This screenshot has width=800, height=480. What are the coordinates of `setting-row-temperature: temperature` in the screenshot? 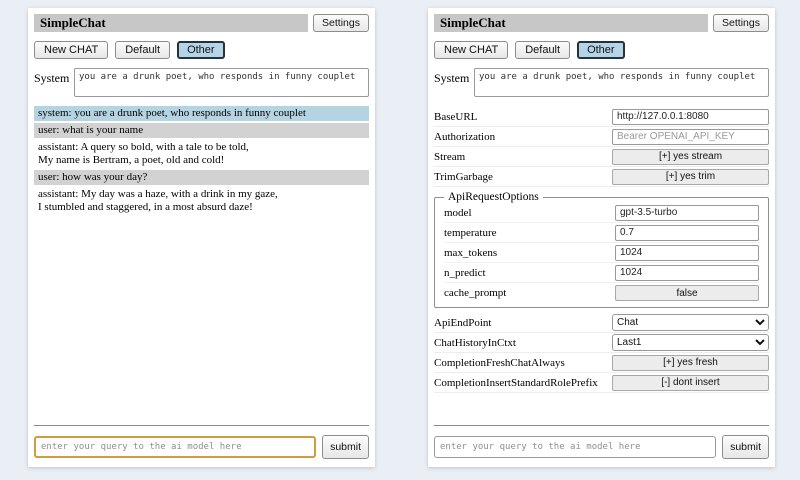 It's located at (601, 233).